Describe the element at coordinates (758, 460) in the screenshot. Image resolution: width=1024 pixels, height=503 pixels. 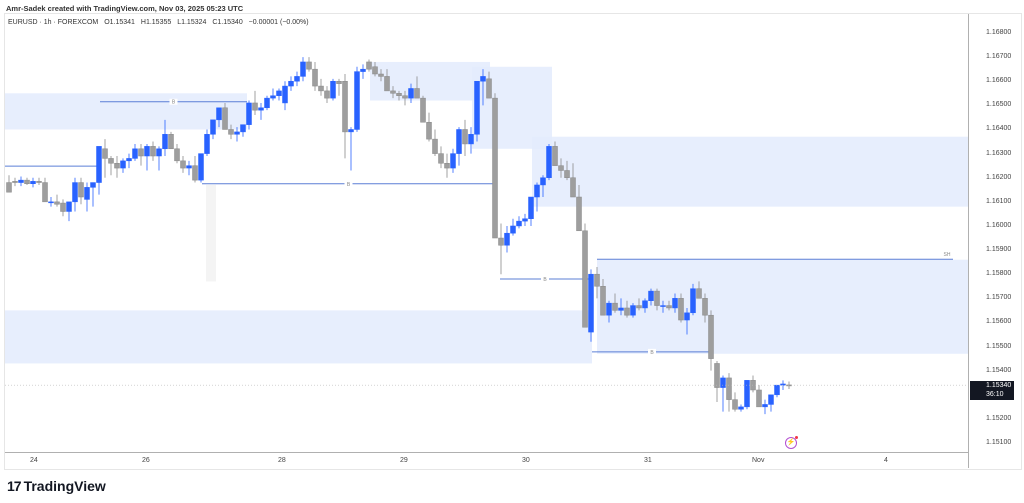
I see `time-tick: Nov` at that location.